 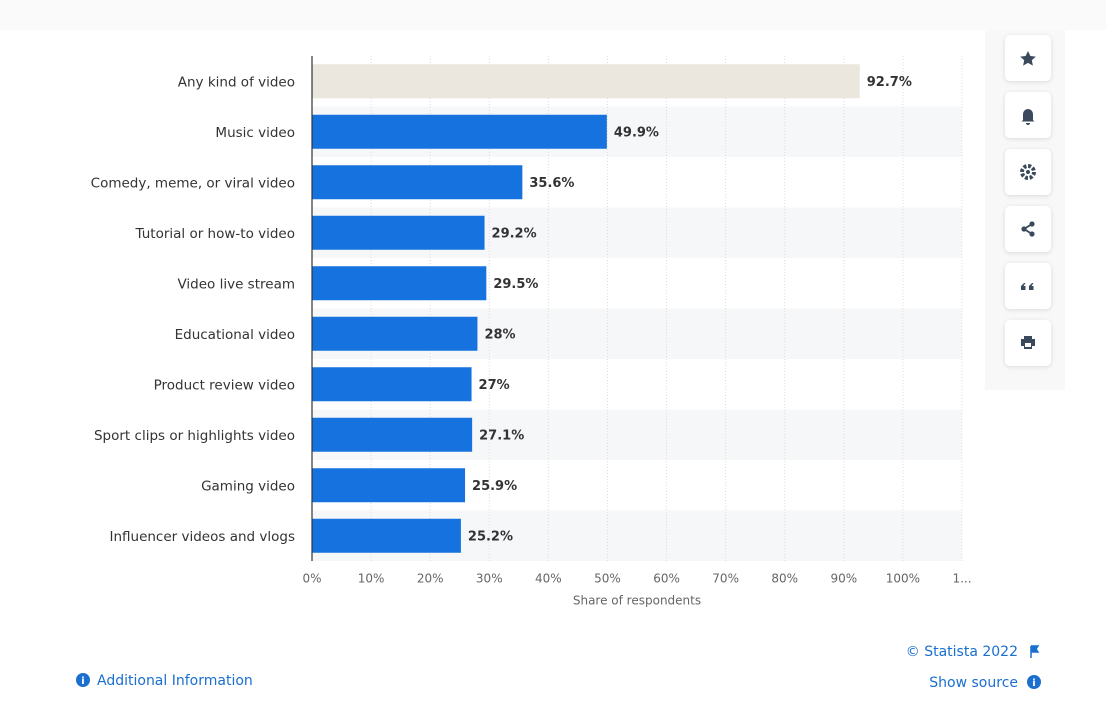 What do you see at coordinates (514, 233) in the screenshot?
I see `value-label: 29.2%` at bounding box center [514, 233].